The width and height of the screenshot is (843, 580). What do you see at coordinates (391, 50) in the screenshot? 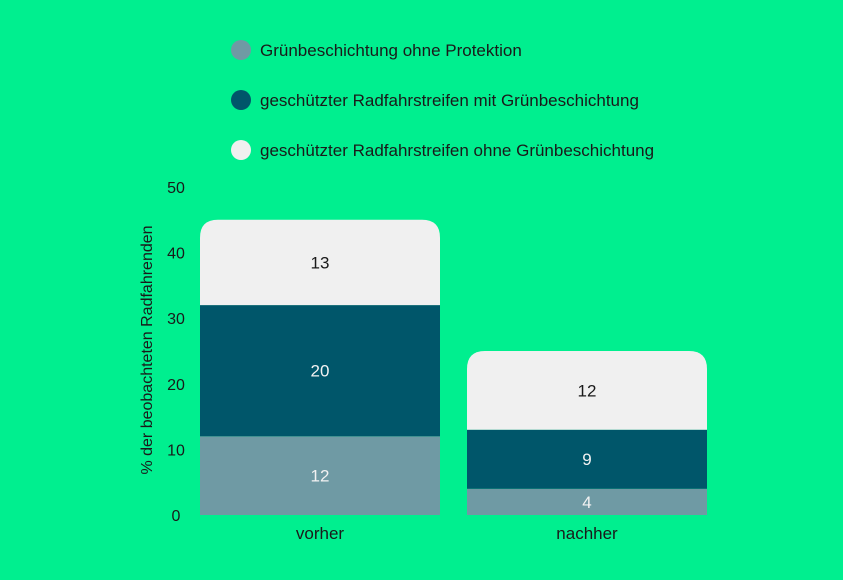
I see `legend-label-1: Grünbeschichtung ohne Protektion` at bounding box center [391, 50].